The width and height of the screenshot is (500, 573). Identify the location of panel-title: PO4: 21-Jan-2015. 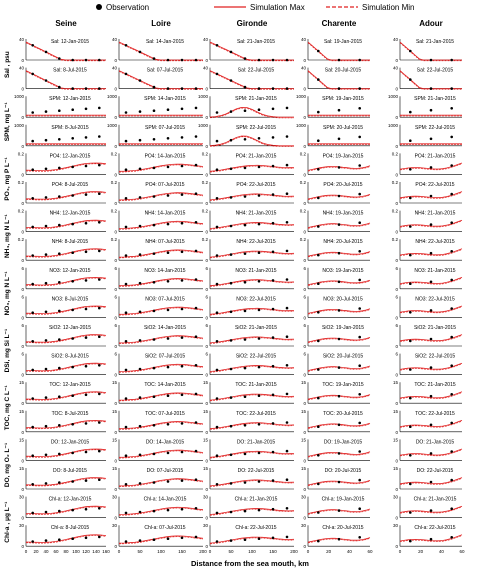
(435, 156).